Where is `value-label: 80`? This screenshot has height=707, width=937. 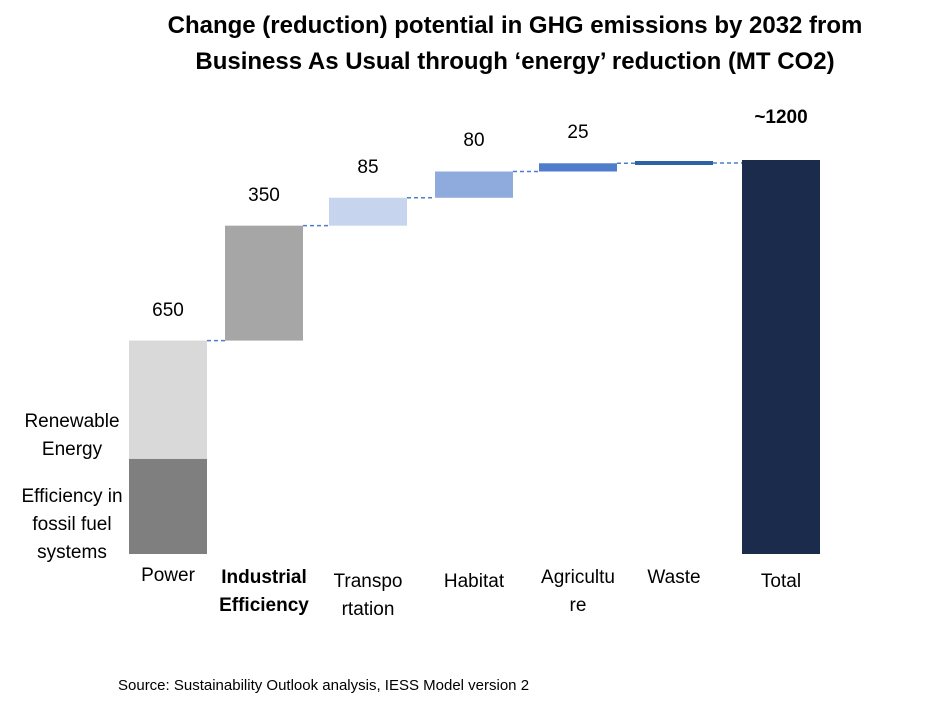
value-label: 80 is located at coordinates (474, 141).